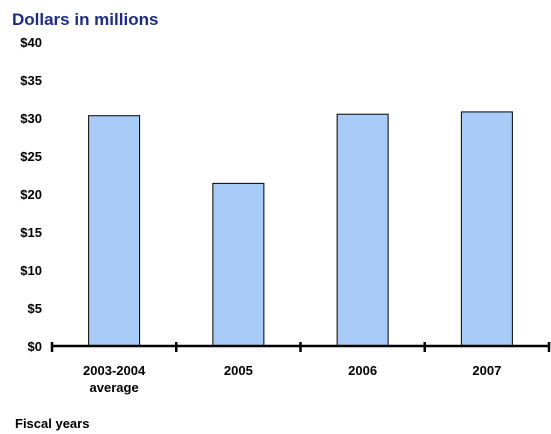 The image size is (551, 434). What do you see at coordinates (31, 118) in the screenshot?
I see `y-tick-label: $30` at bounding box center [31, 118].